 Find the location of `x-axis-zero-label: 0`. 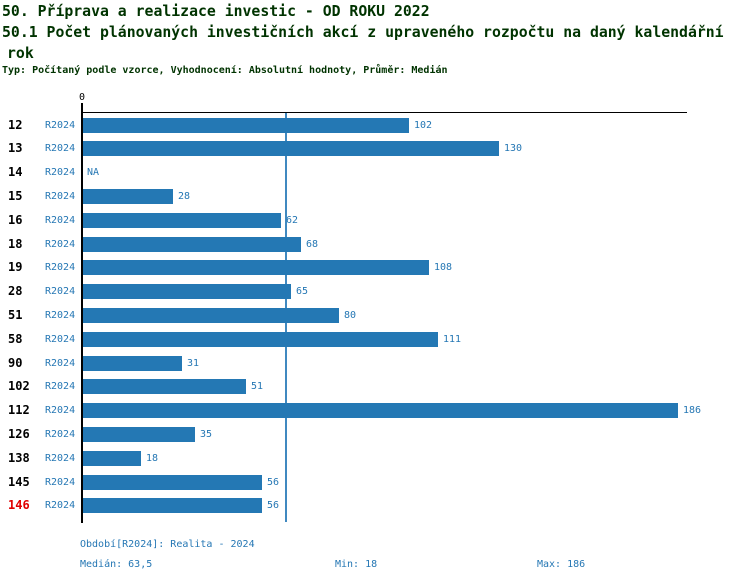

x-axis-zero-label: 0 is located at coordinates (82, 97).